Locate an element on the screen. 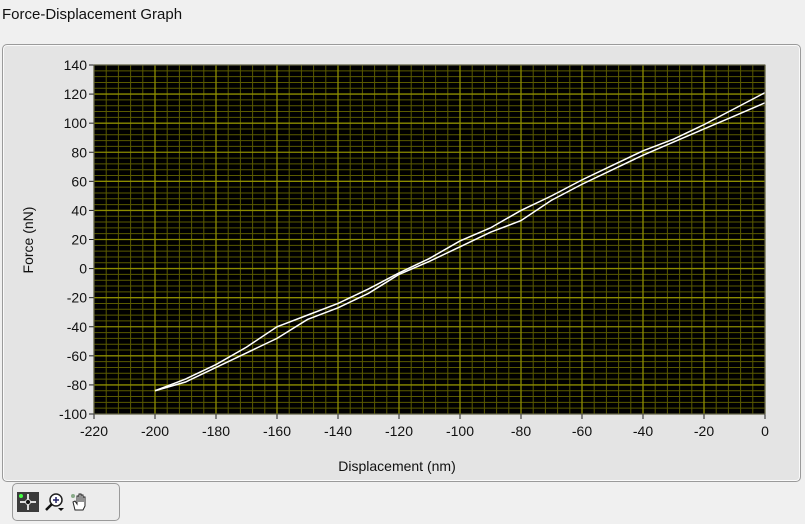  x-tick-label: -160 is located at coordinates (277, 431).